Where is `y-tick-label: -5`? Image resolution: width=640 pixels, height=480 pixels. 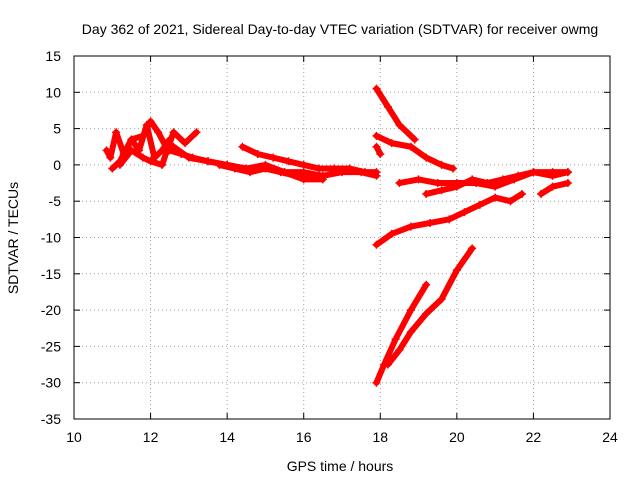
y-tick-label: -5 is located at coordinates (55, 201).